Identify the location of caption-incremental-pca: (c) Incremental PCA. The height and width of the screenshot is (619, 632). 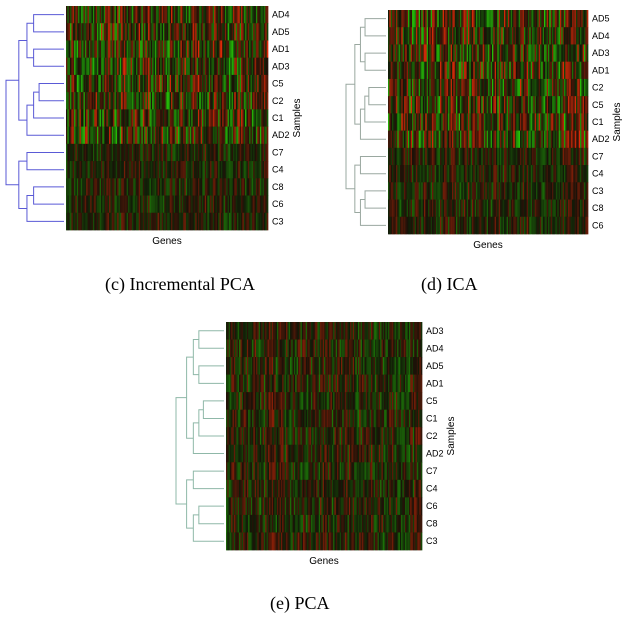
(180, 284).